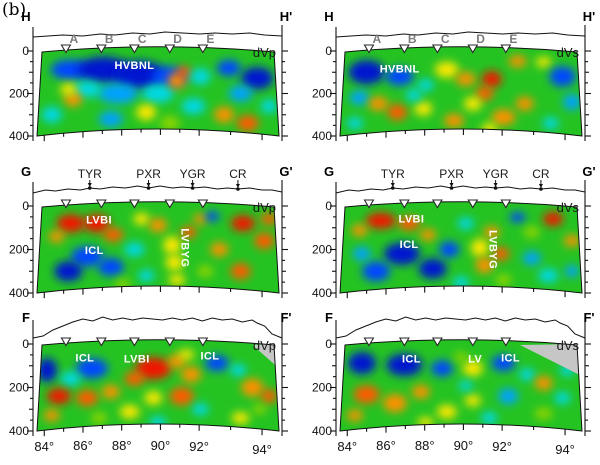 The width and height of the screenshot is (600, 465). I want to click on station-letter-label: A, so click(73, 39).